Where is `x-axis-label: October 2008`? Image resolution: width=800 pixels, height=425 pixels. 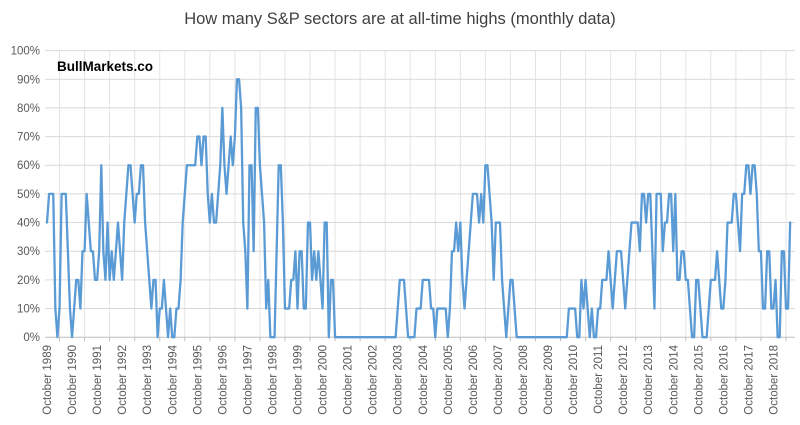
x-axis-label: October 2008 is located at coordinates (524, 380).